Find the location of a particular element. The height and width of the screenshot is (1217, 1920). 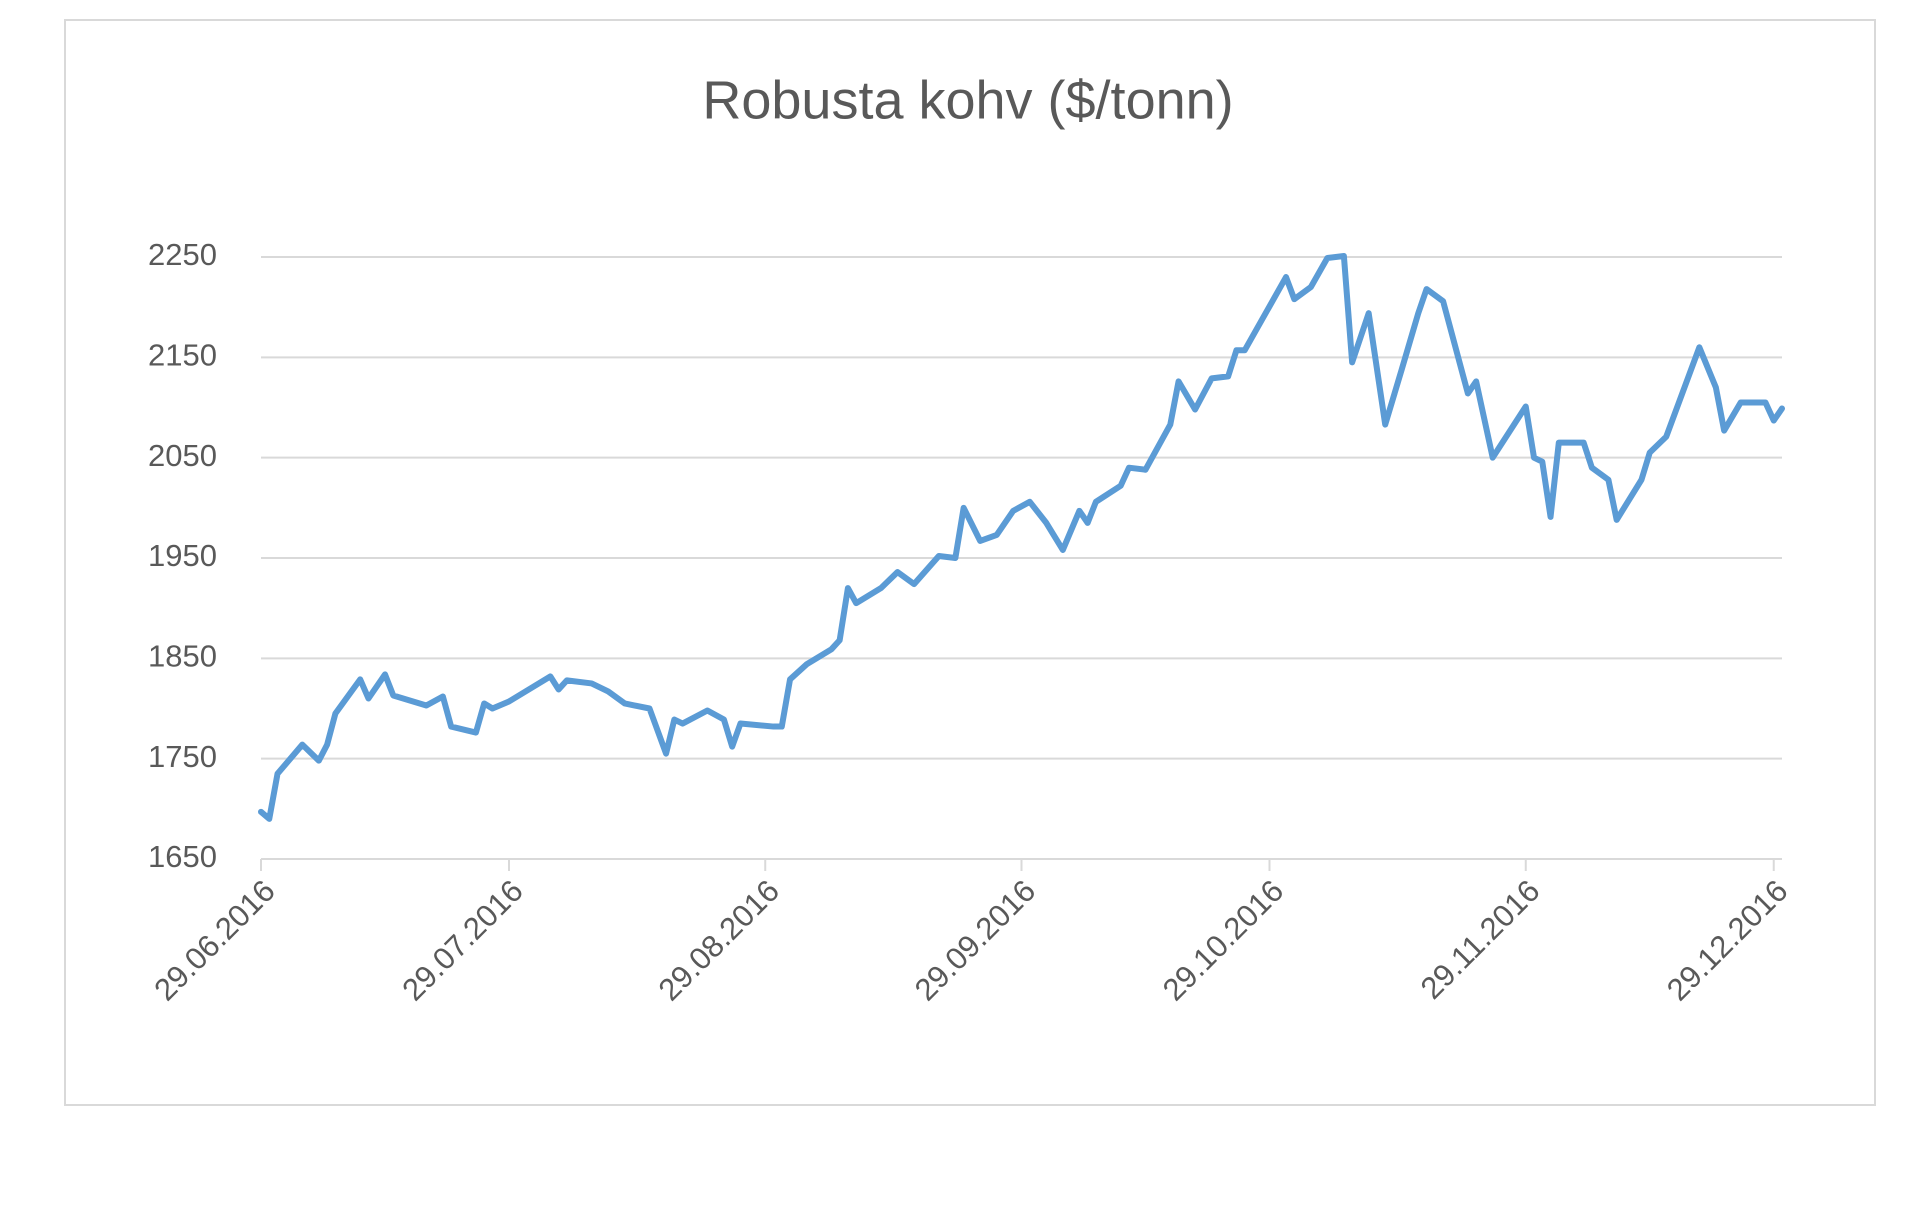

y-tick-label: 2250 is located at coordinates (182, 254).